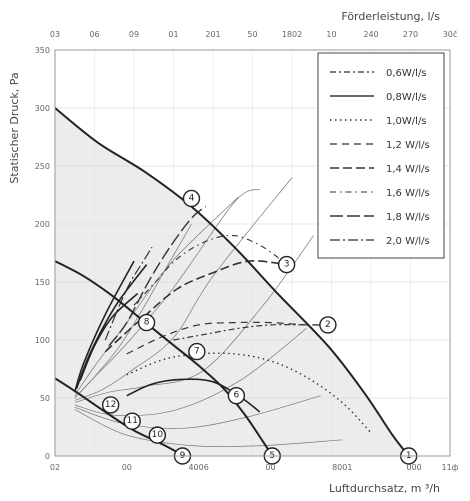  What do you see at coordinates (408, 169) in the screenshot?
I see `legend-label: 1,4 W/l/s` at bounding box center [408, 169].